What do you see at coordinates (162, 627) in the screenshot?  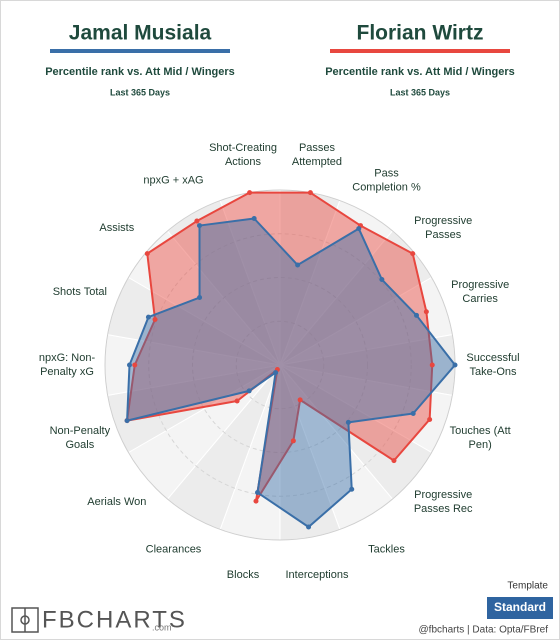 I see `logo-suffix: .com` at bounding box center [162, 627].